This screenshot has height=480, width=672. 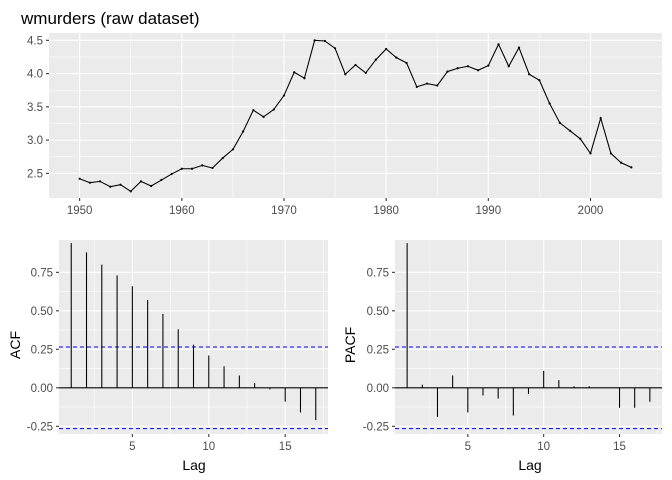 I want to click on acf-x-tick-label: 10, so click(x=208, y=447).